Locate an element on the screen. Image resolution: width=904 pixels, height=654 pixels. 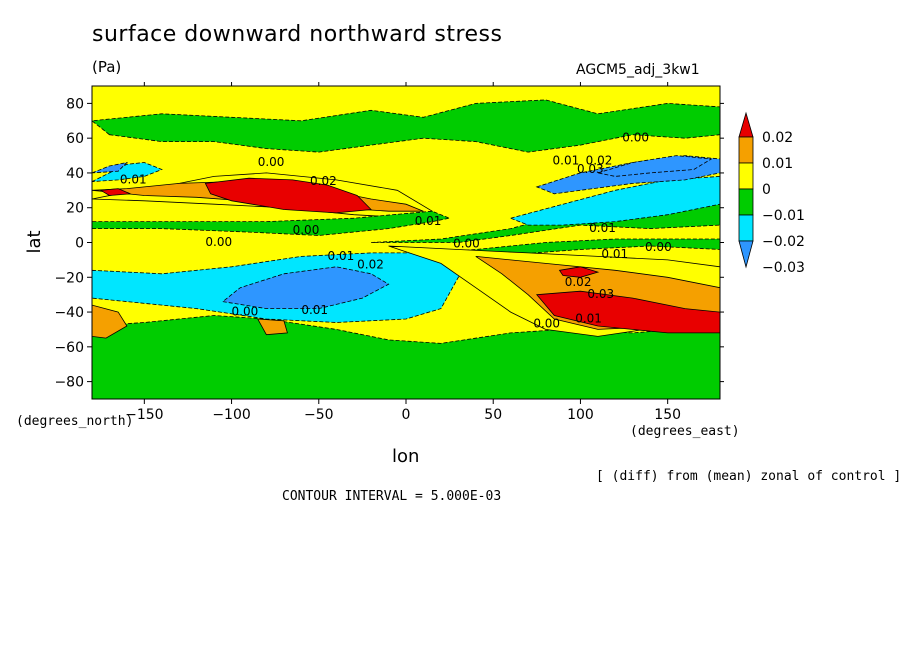
colorbar-label: 0 is located at coordinates (766, 190).